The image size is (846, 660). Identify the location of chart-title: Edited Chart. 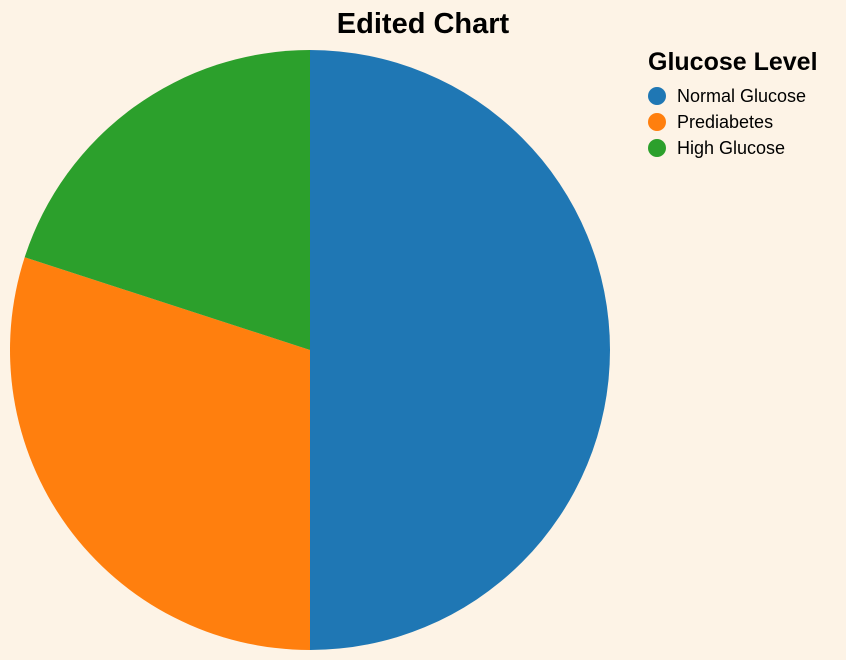
(423, 24).